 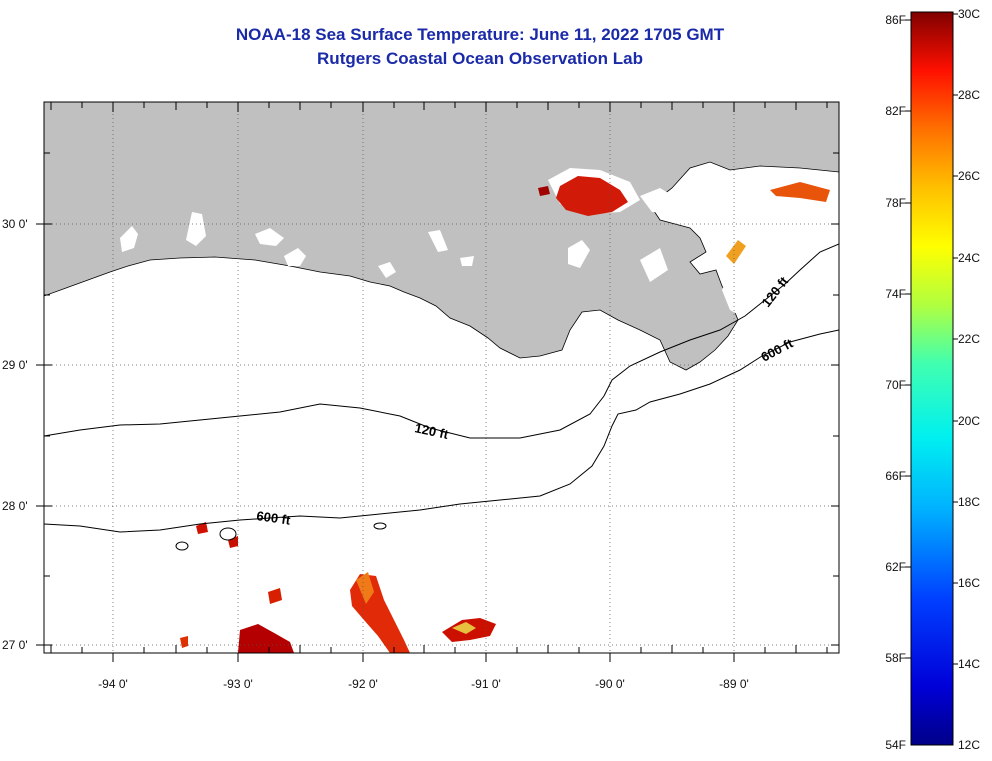 I want to click on colorbar-label-f: 62F, so click(x=895, y=567).